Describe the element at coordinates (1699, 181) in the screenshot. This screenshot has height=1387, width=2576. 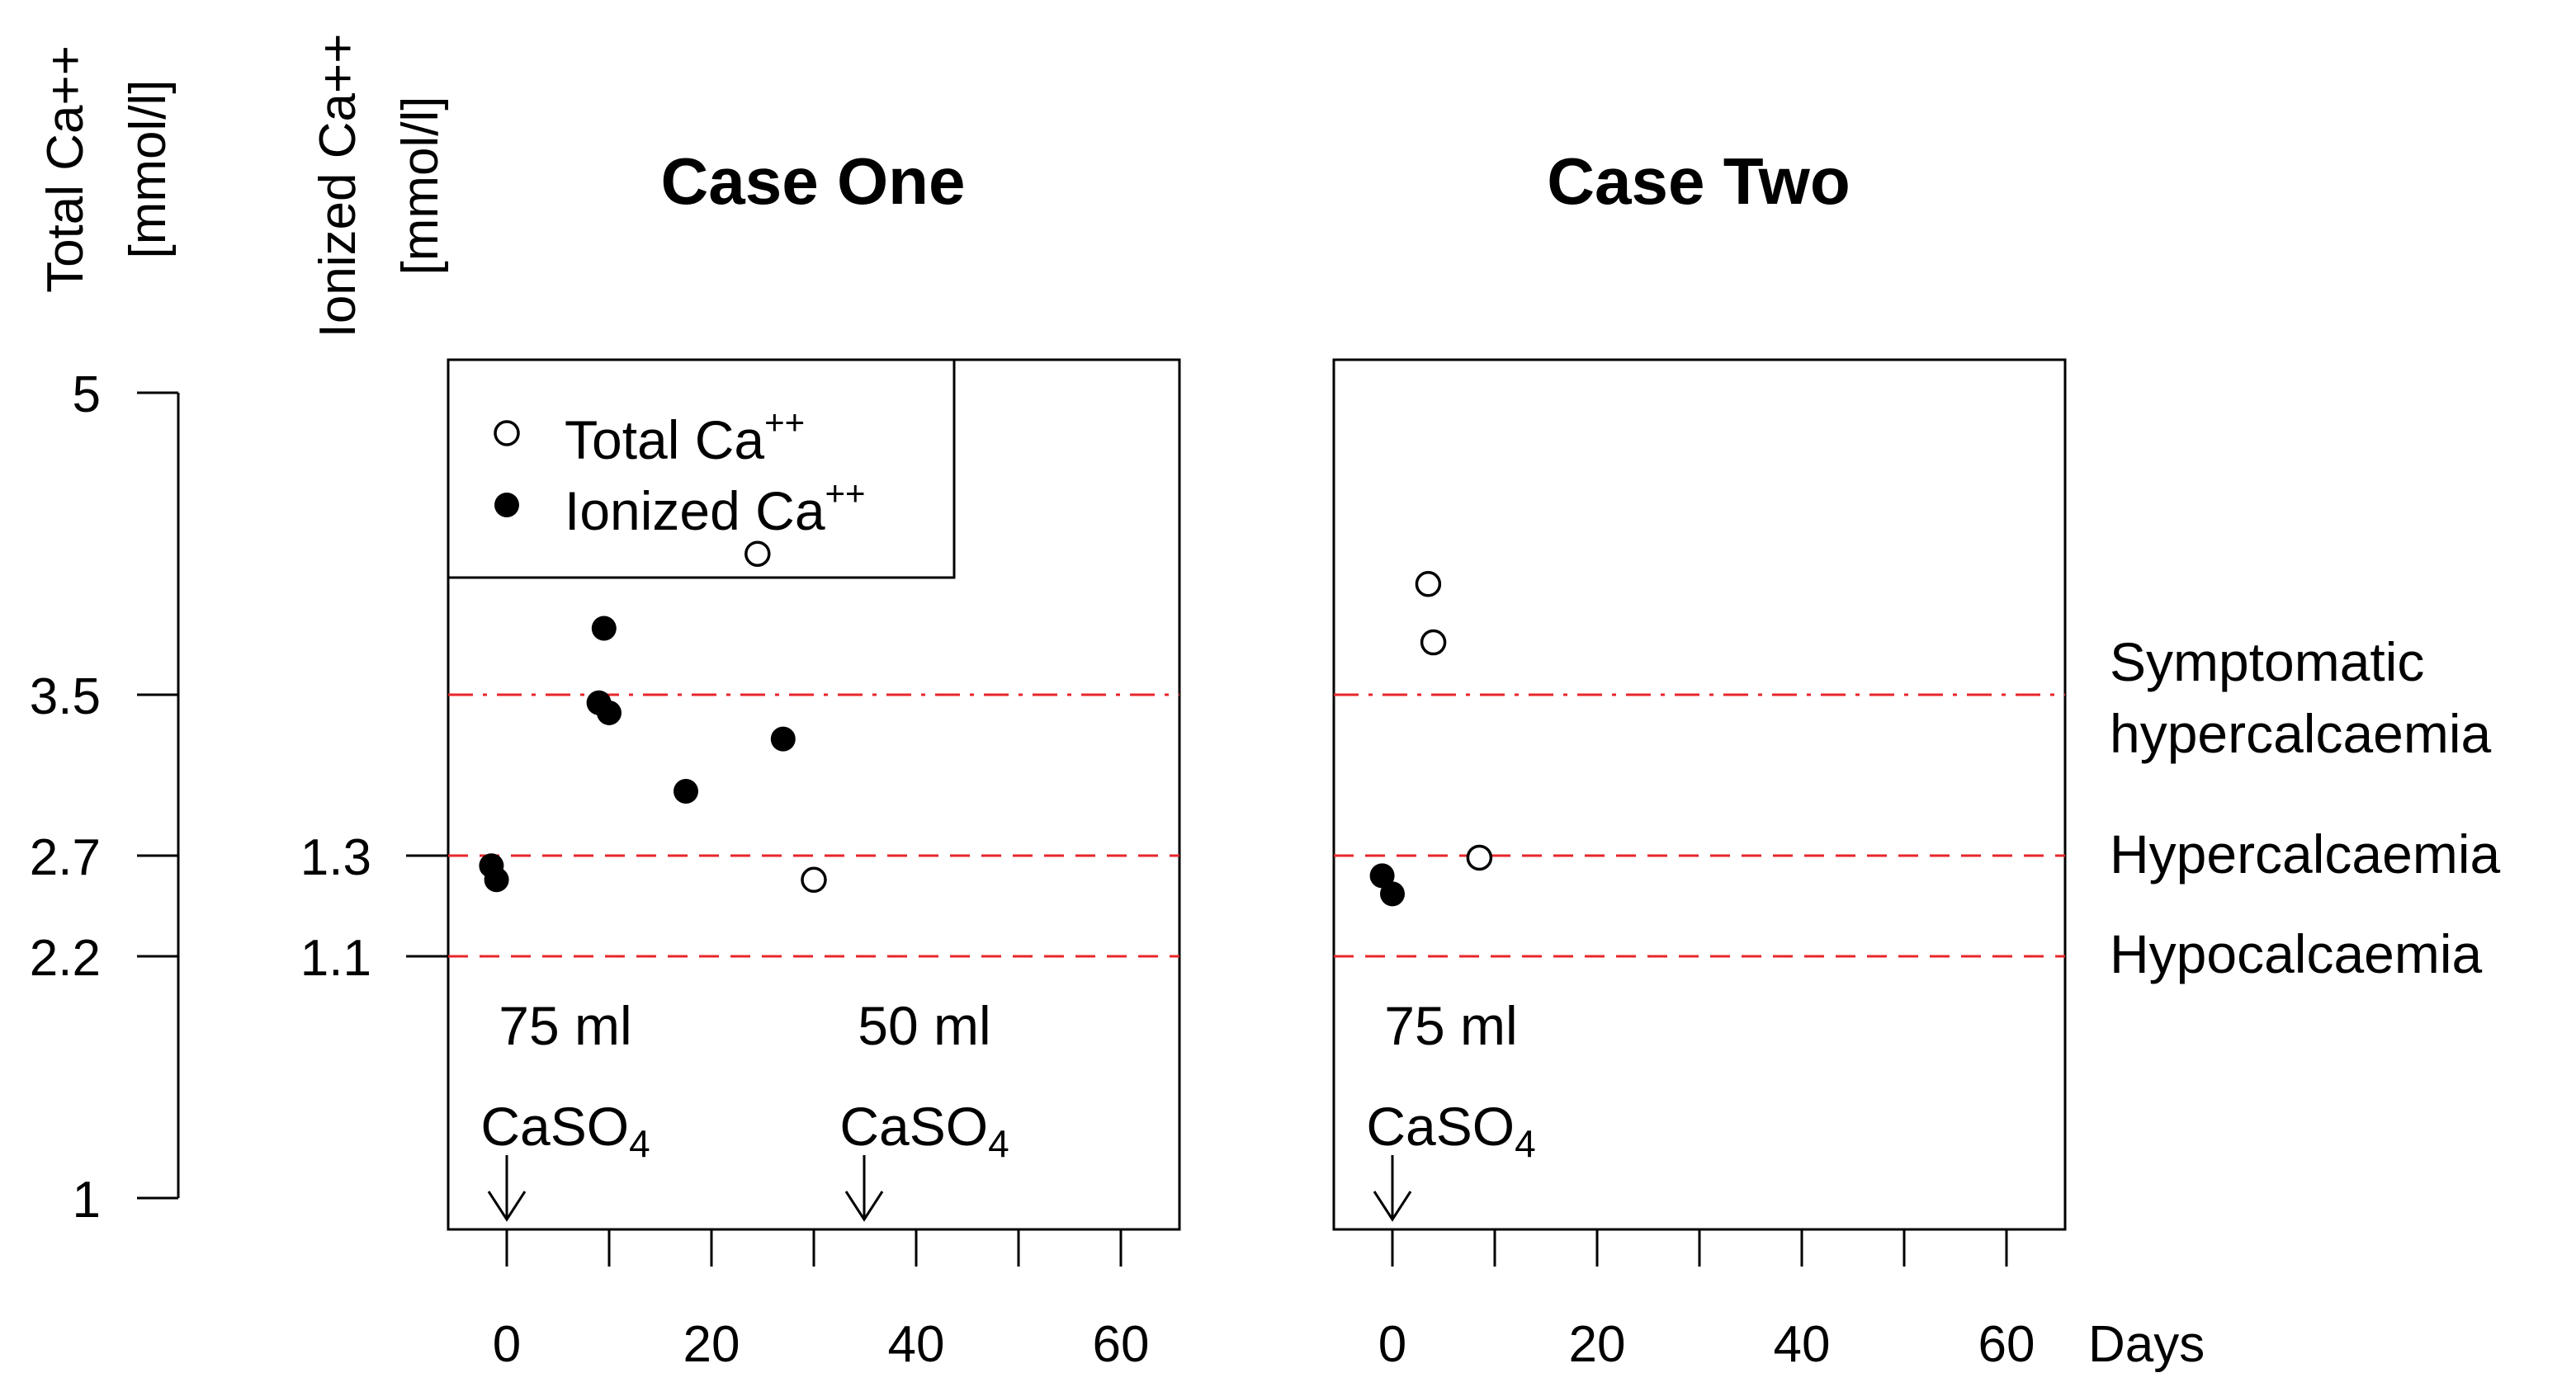
I see `panel-title-case-two: Case Two` at that location.